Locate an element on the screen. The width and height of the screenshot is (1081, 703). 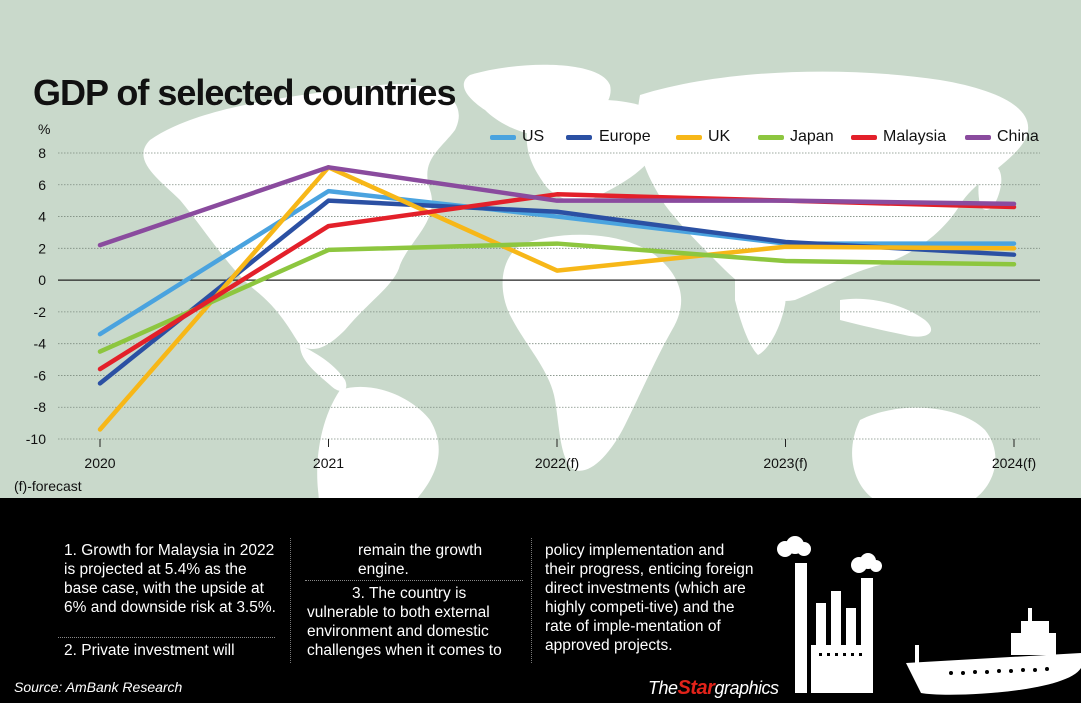
map-australia is located at coordinates (924, 460).